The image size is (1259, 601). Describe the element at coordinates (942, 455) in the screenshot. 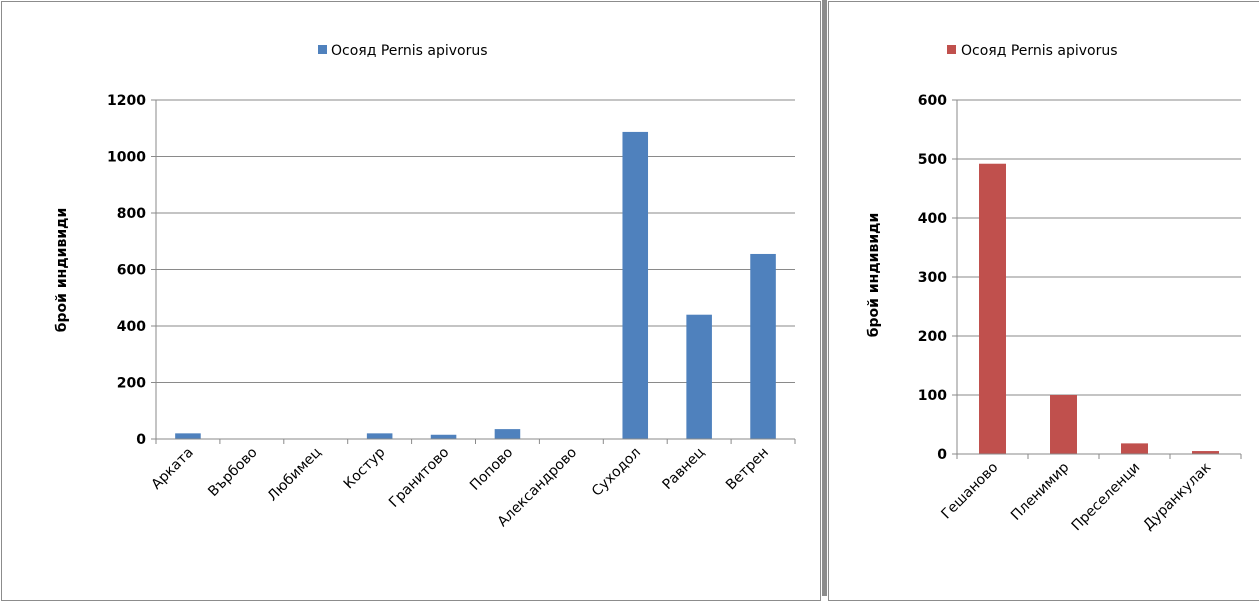

I see `right-y-tick-label: 0` at that location.